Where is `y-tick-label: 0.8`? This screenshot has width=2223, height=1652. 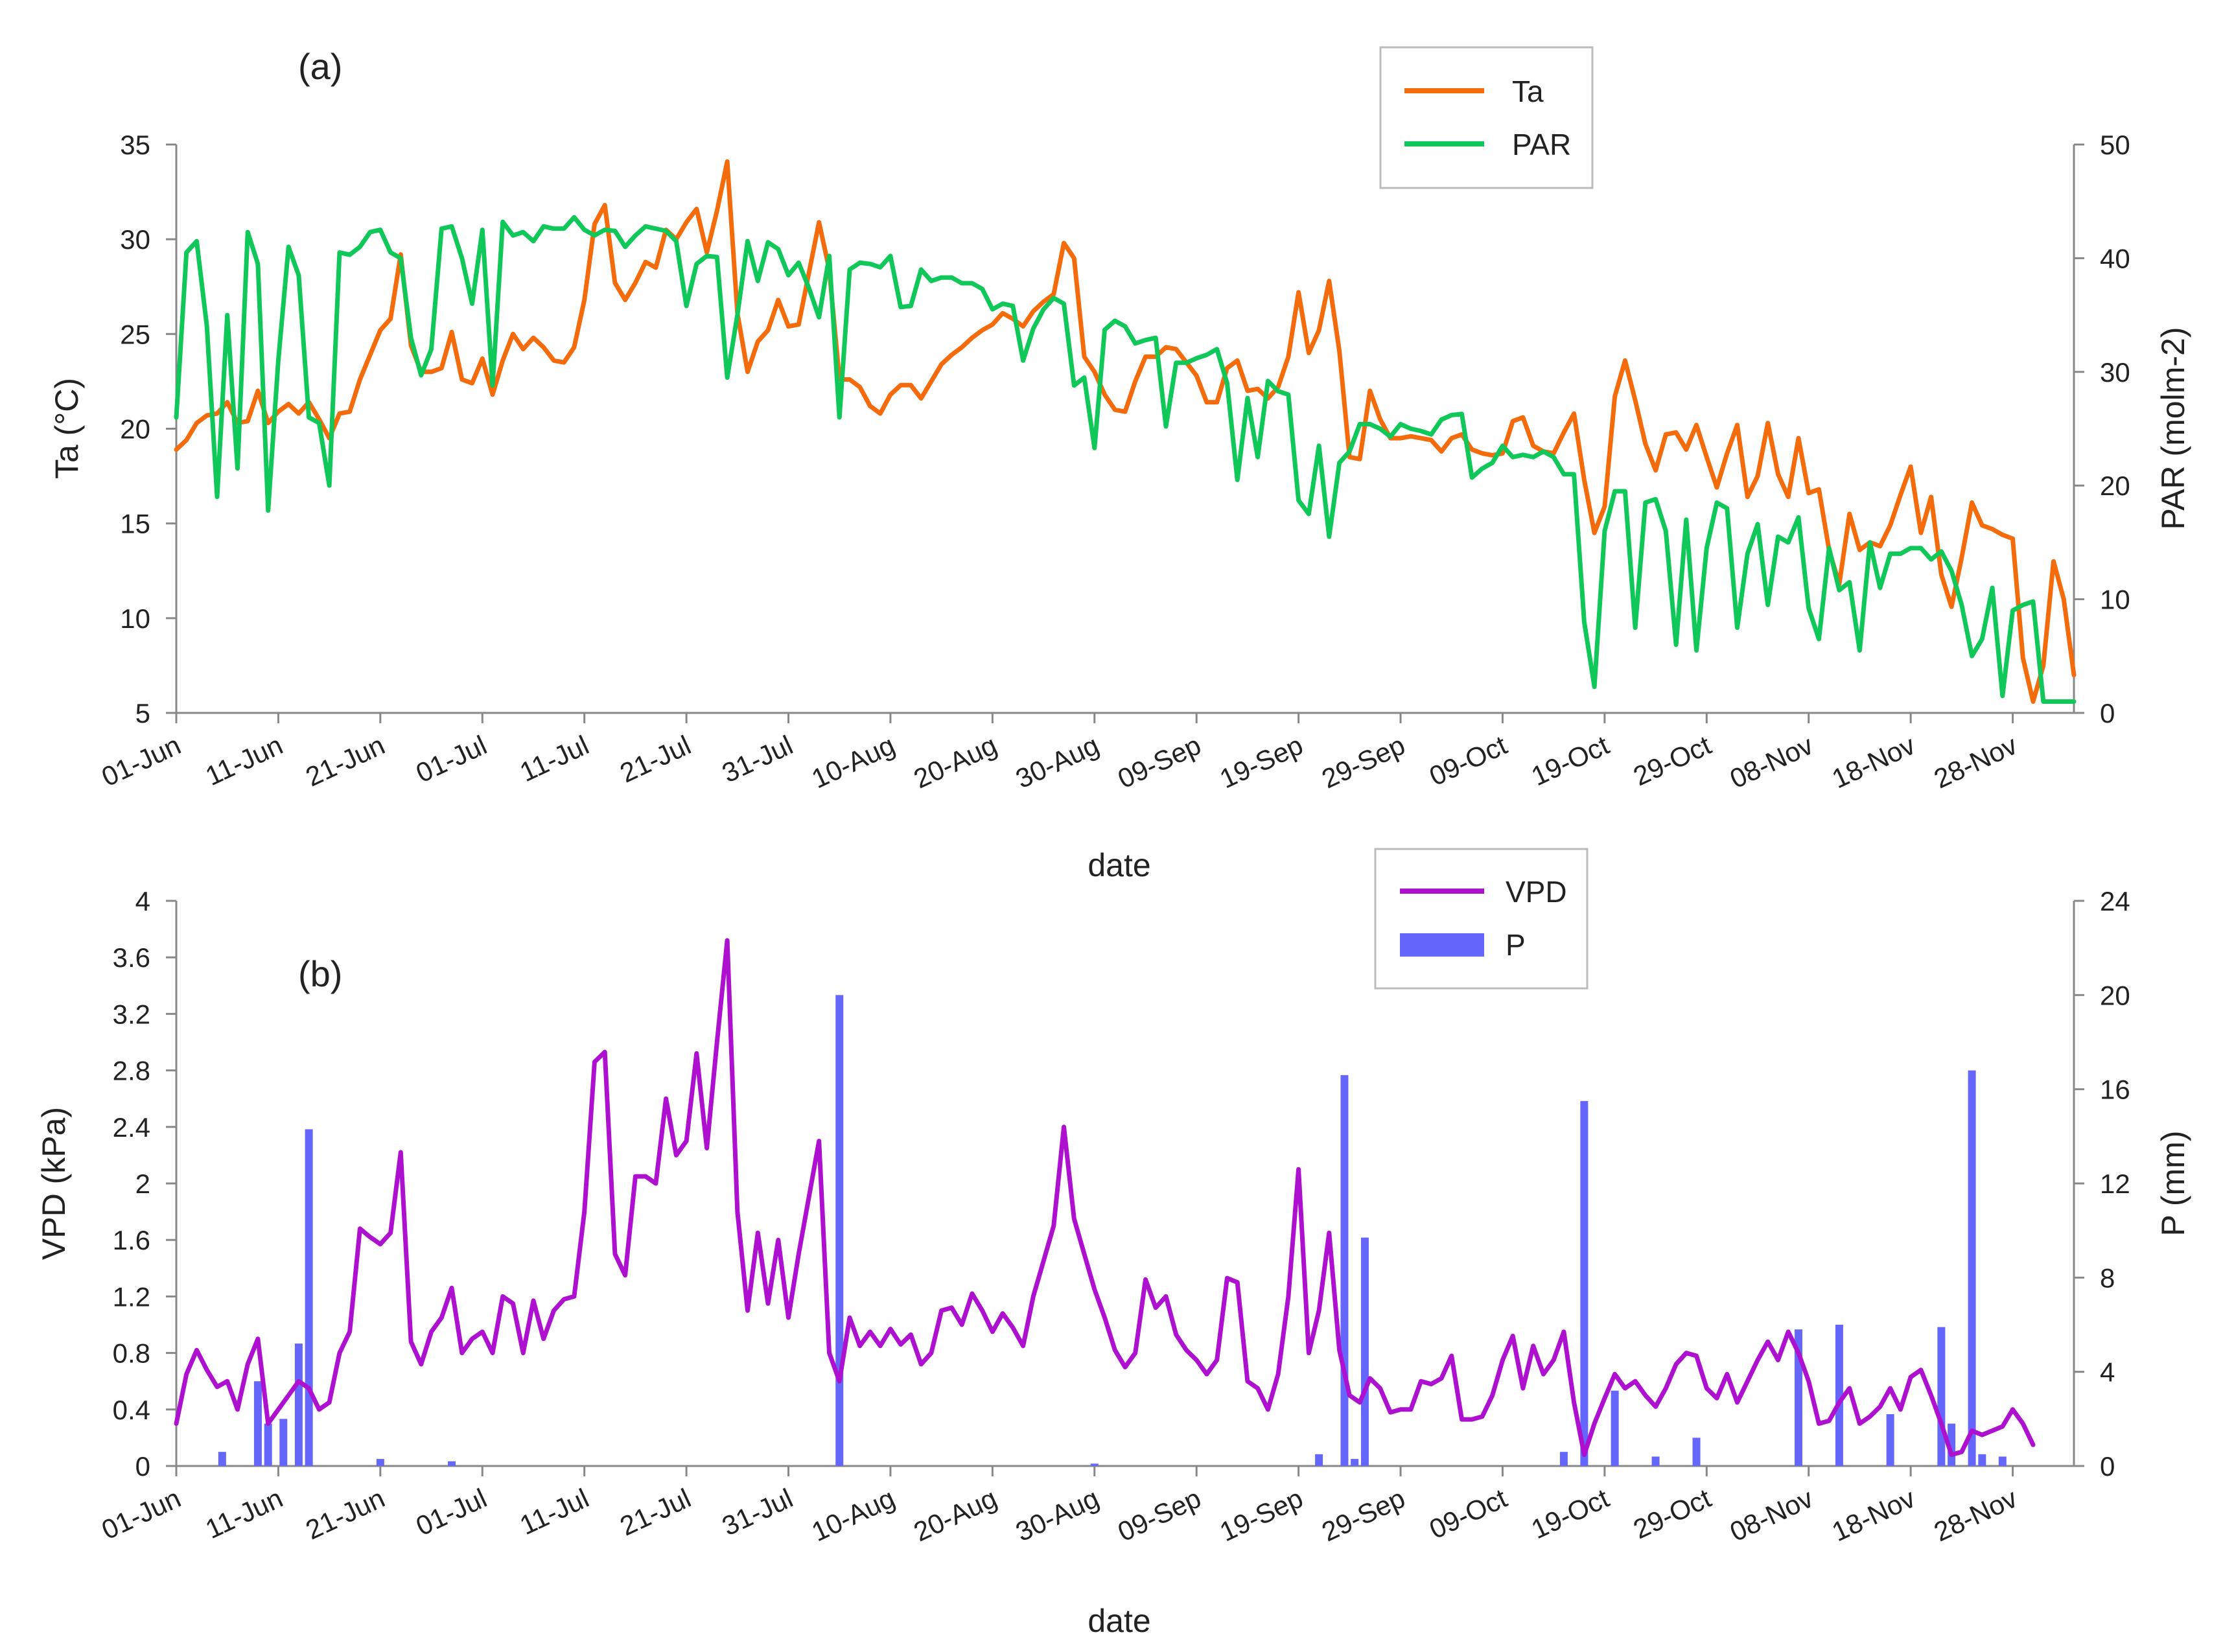
y-tick-label: 0.8 is located at coordinates (131, 1353).